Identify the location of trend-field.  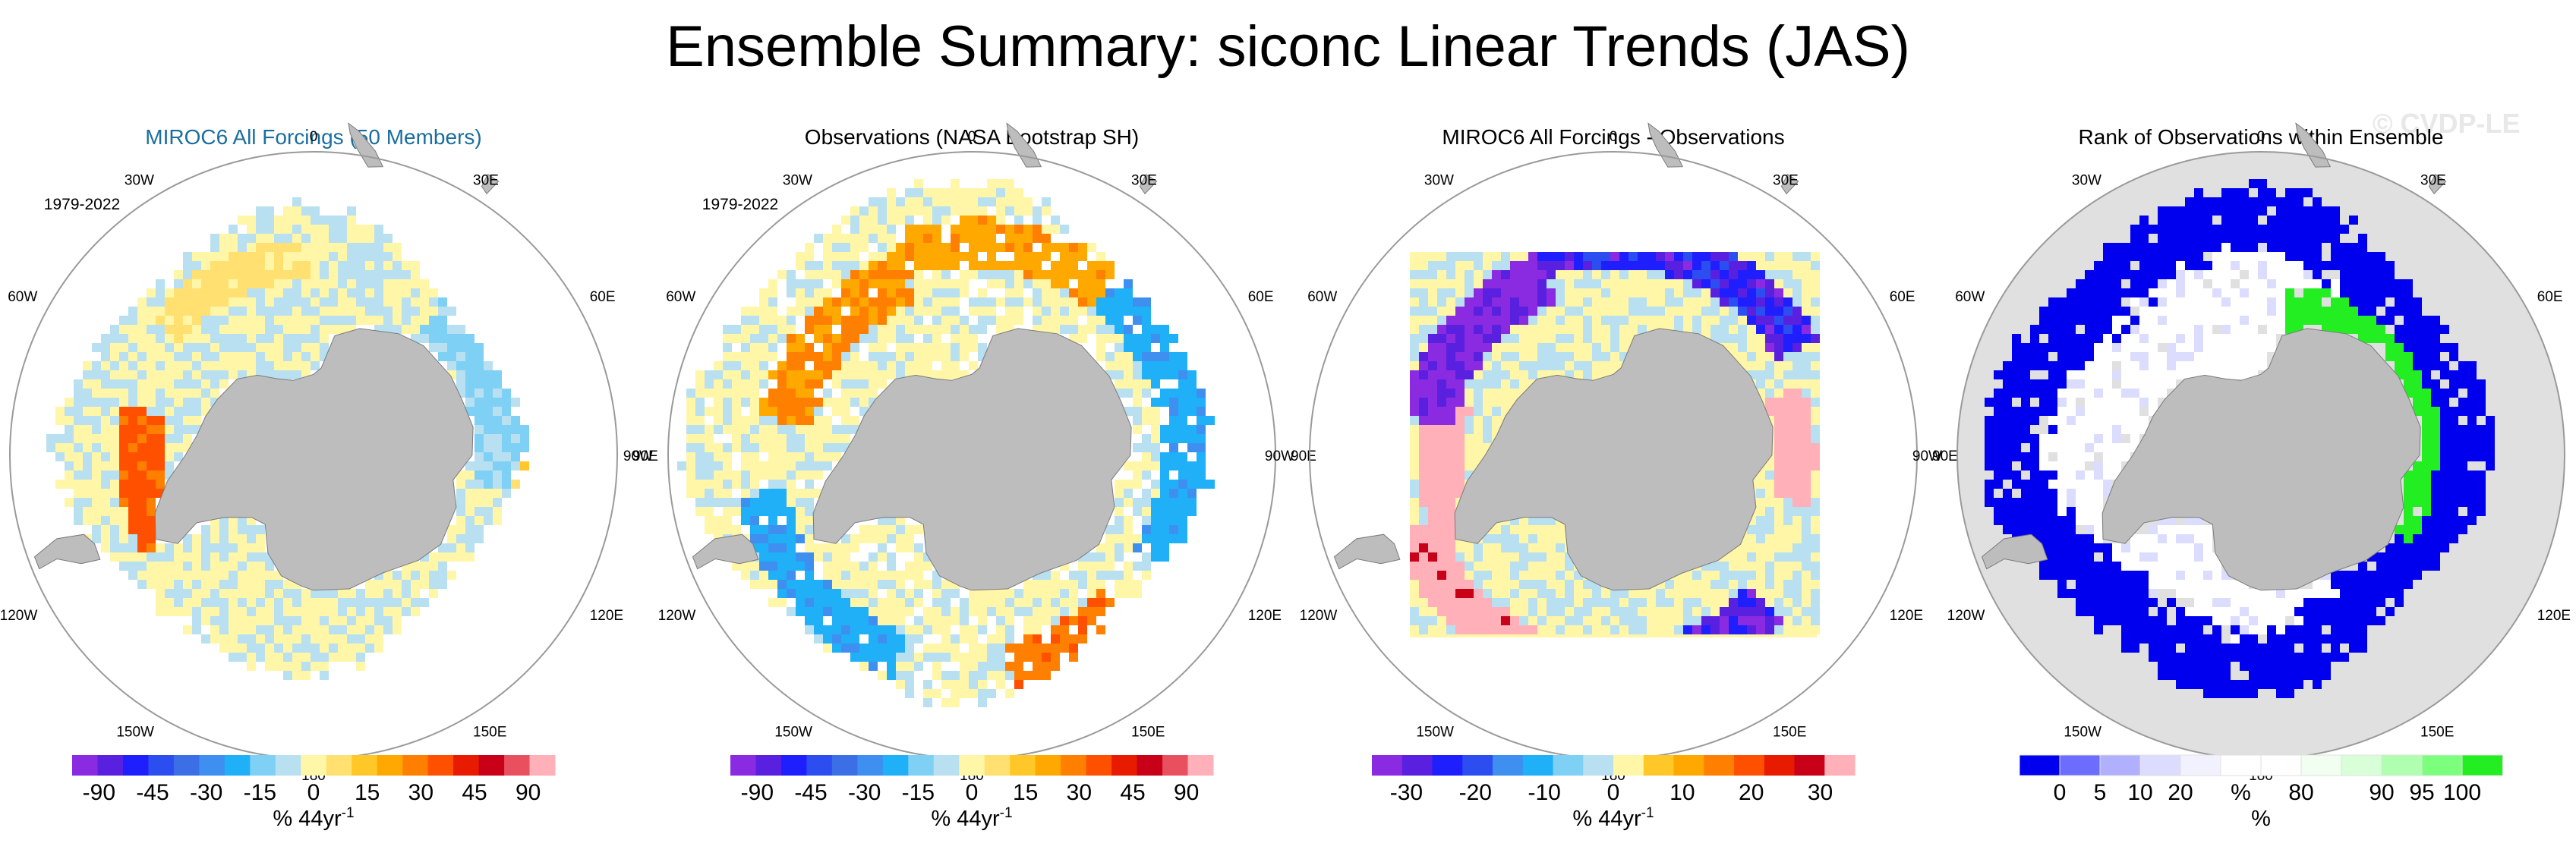
(287, 438).